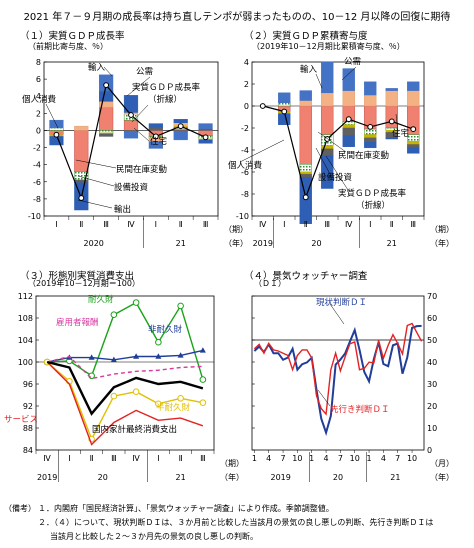 This screenshot has height=548, width=474. What do you see at coordinates (28, 406) in the screenshot?
I see `y-tick-label-p3-2: 92` at bounding box center [28, 406].